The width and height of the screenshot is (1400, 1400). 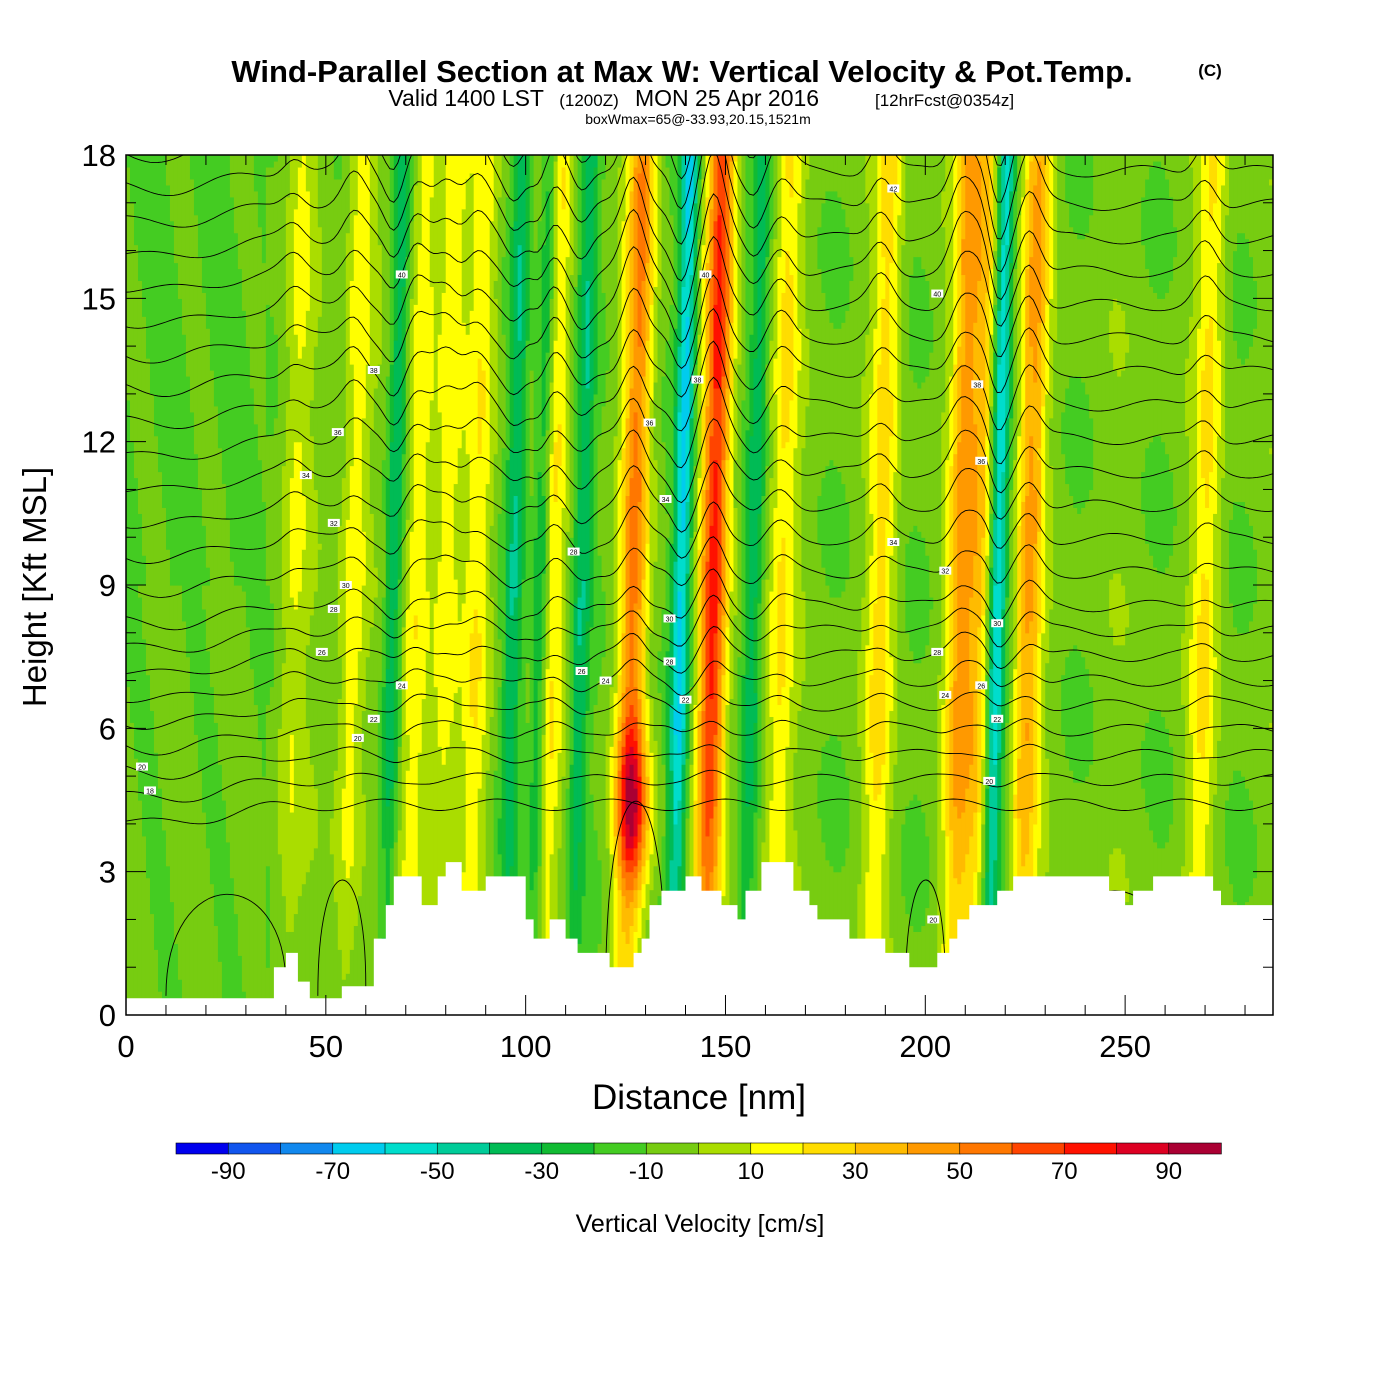 I want to click on x-tick-label: 0, so click(x=125, y=1046).